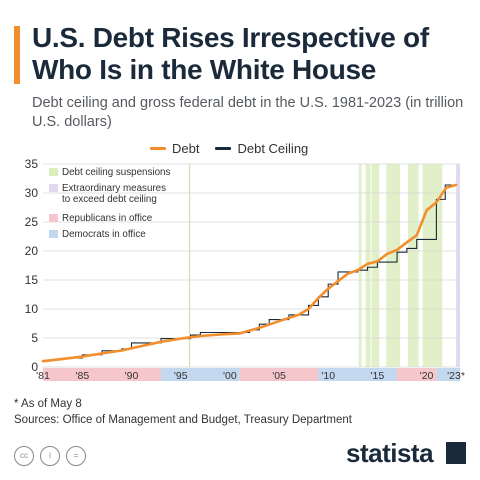  What do you see at coordinates (107, 218) in the screenshot?
I see `legend-label-2: Republicans in office` at bounding box center [107, 218].